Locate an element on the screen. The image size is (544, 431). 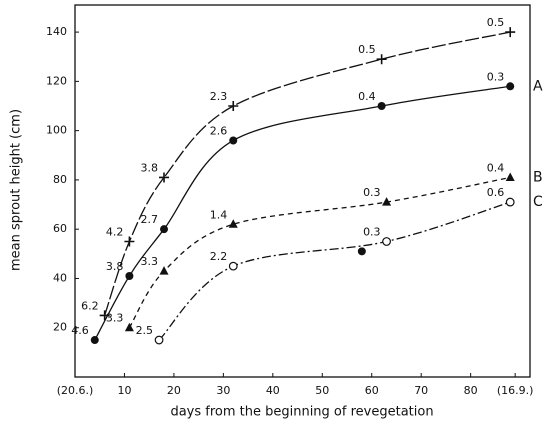
y-tick-label: 60 is located at coordinates (60, 228).